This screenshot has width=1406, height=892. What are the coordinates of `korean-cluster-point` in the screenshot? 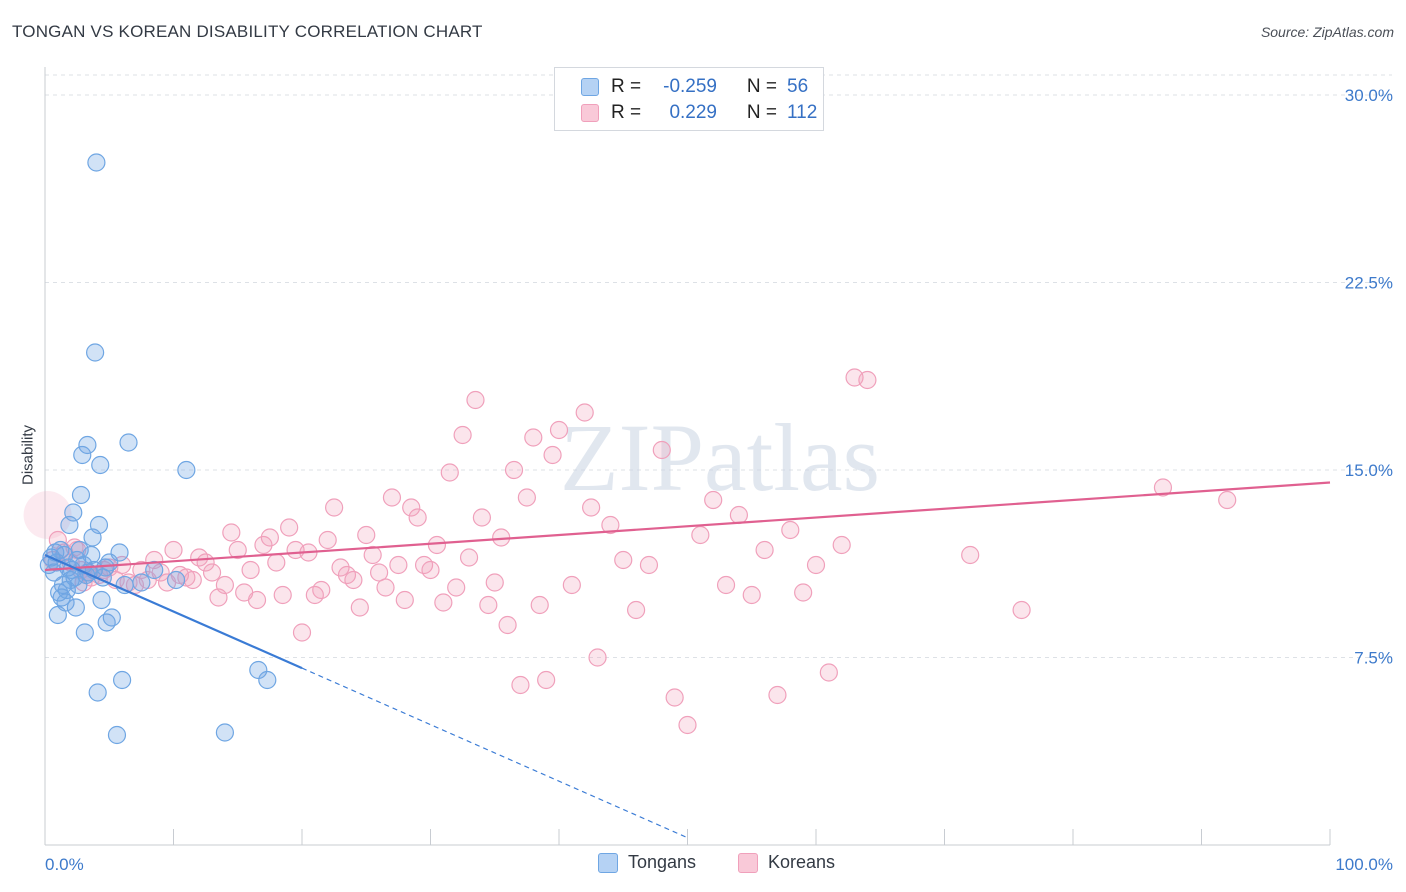 It's located at (47, 515).